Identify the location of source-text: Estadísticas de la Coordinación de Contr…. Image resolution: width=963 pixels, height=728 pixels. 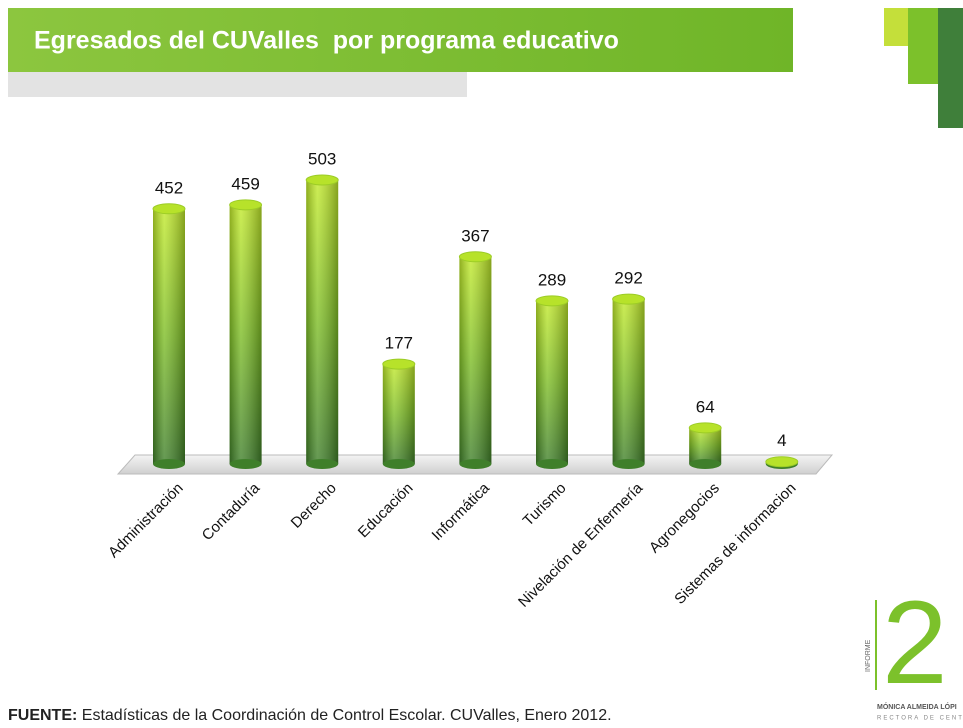
(344, 715).